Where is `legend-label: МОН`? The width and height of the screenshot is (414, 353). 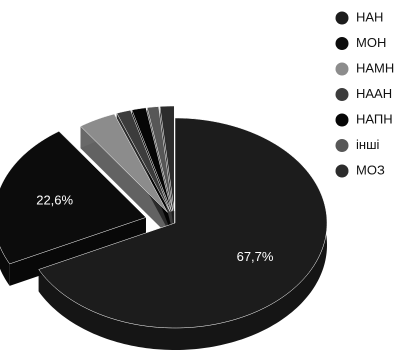 legend-label: МОН is located at coordinates (371, 42).